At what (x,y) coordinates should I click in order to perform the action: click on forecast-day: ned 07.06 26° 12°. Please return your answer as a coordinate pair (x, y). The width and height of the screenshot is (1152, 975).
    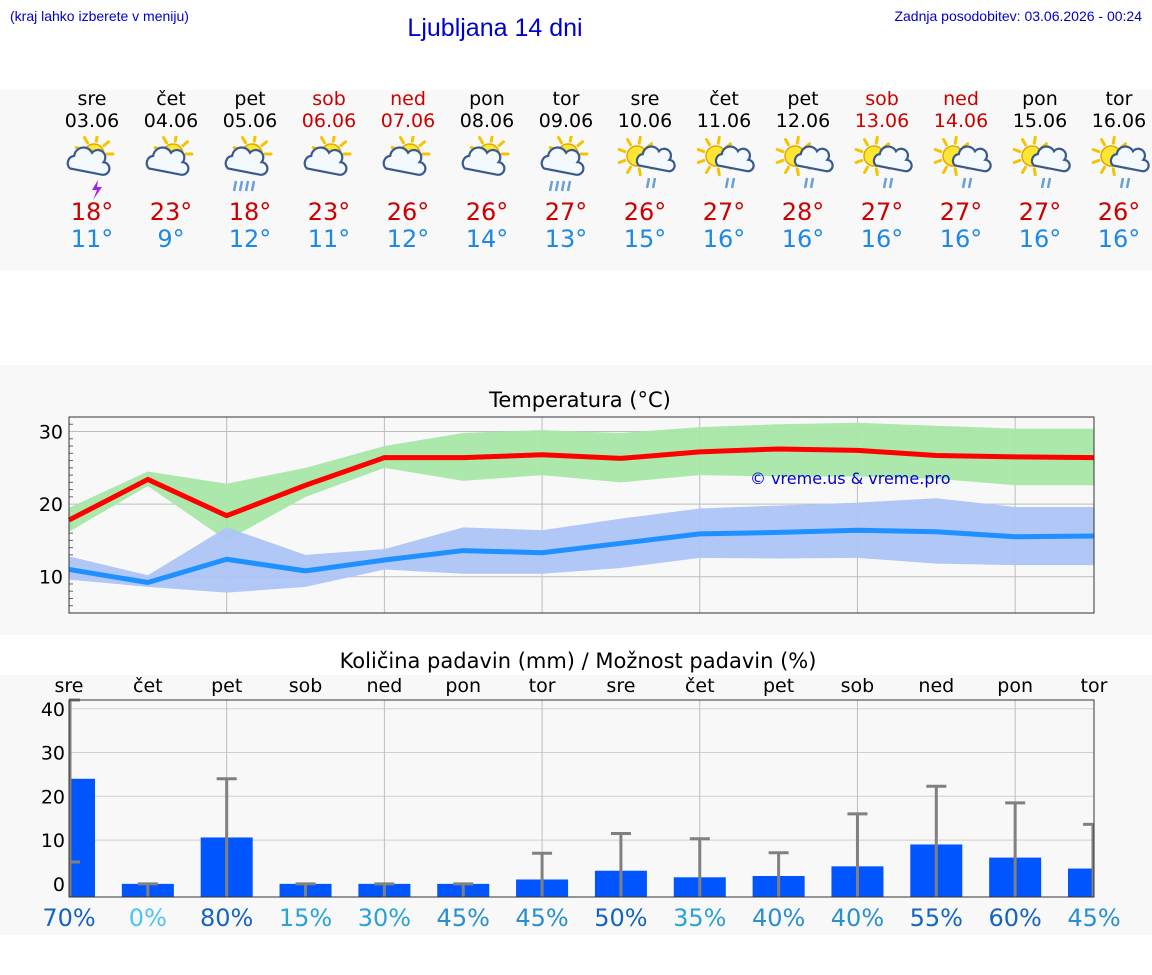
    Looking at the image, I should click on (408, 170).